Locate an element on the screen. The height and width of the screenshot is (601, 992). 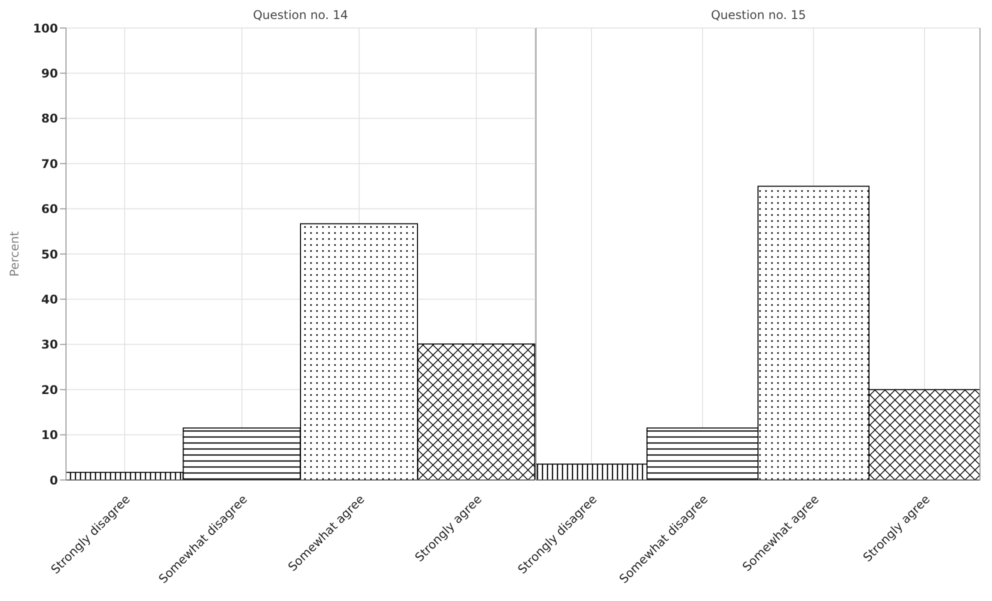
chart-title: Question no. 14 is located at coordinates (301, 15).